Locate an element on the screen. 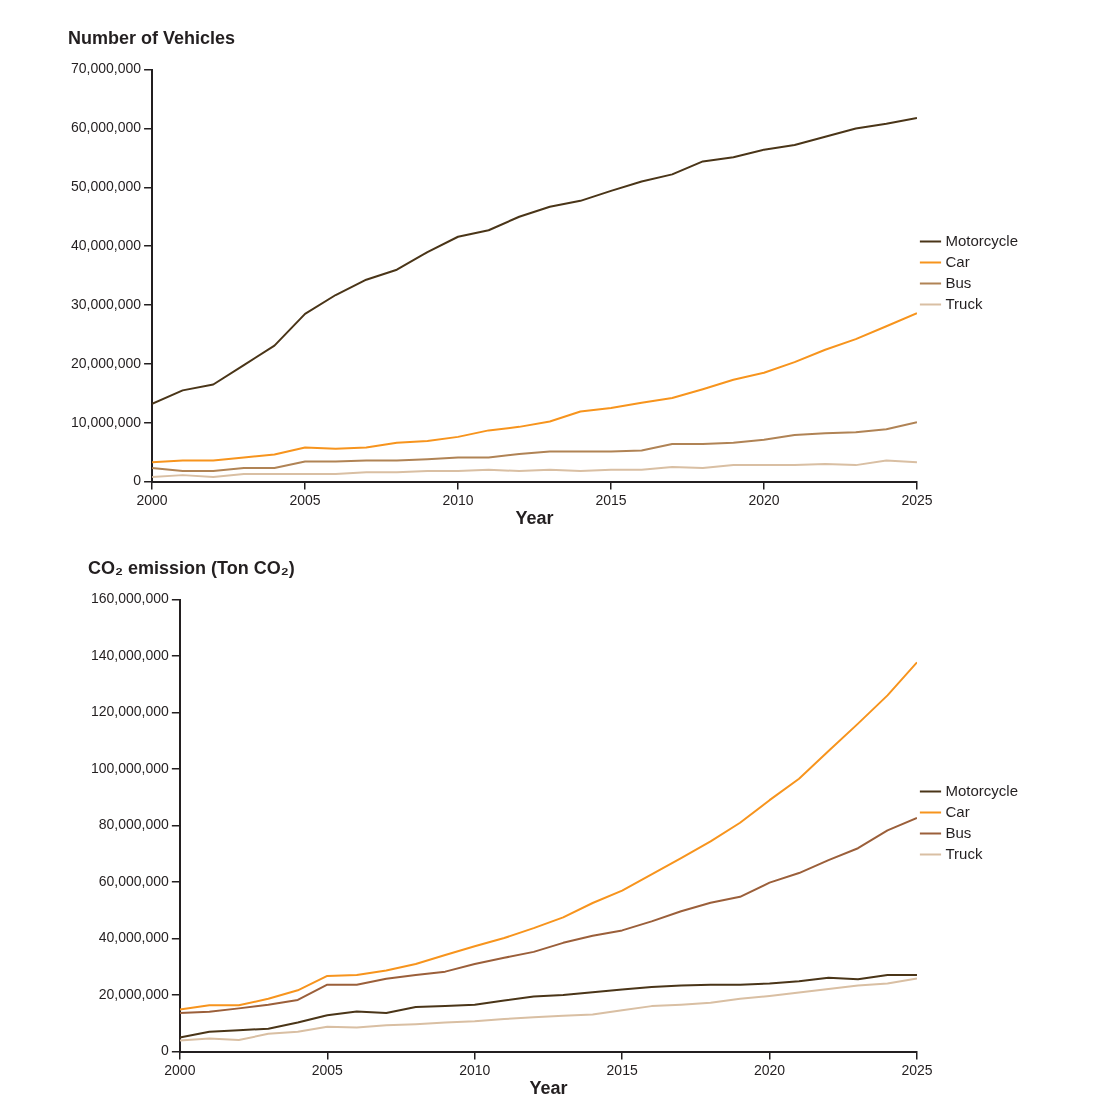  y-tick-label: 70,000,000 is located at coordinates (106, 68).